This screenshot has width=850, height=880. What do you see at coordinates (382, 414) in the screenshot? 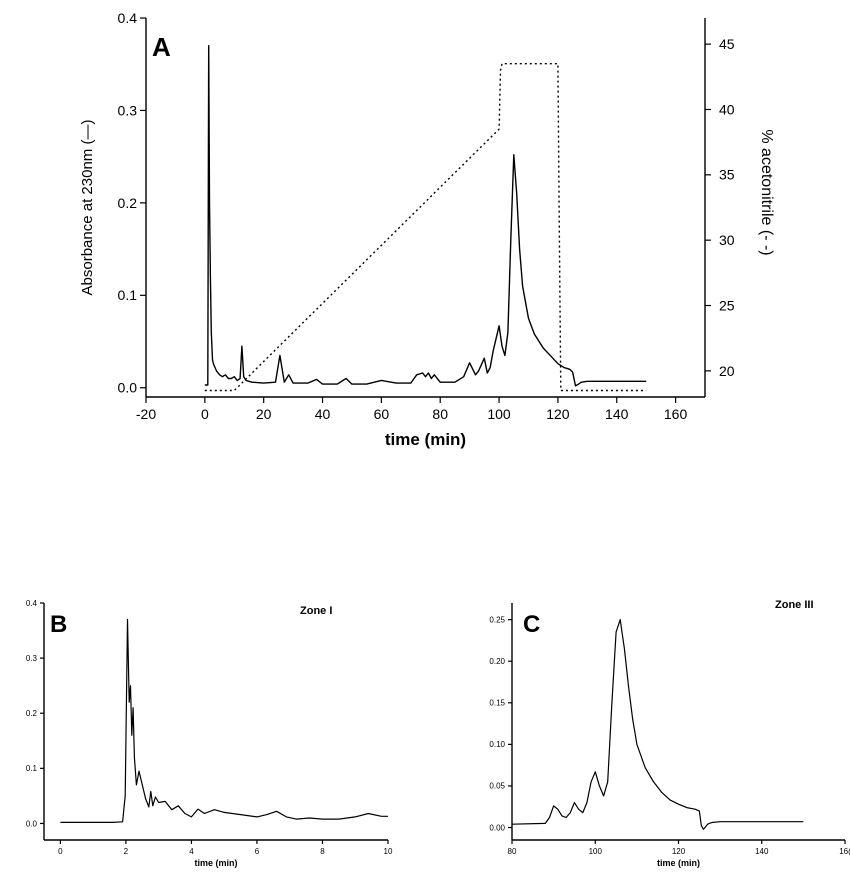
I see `x-tick-label: 60` at bounding box center [382, 414].